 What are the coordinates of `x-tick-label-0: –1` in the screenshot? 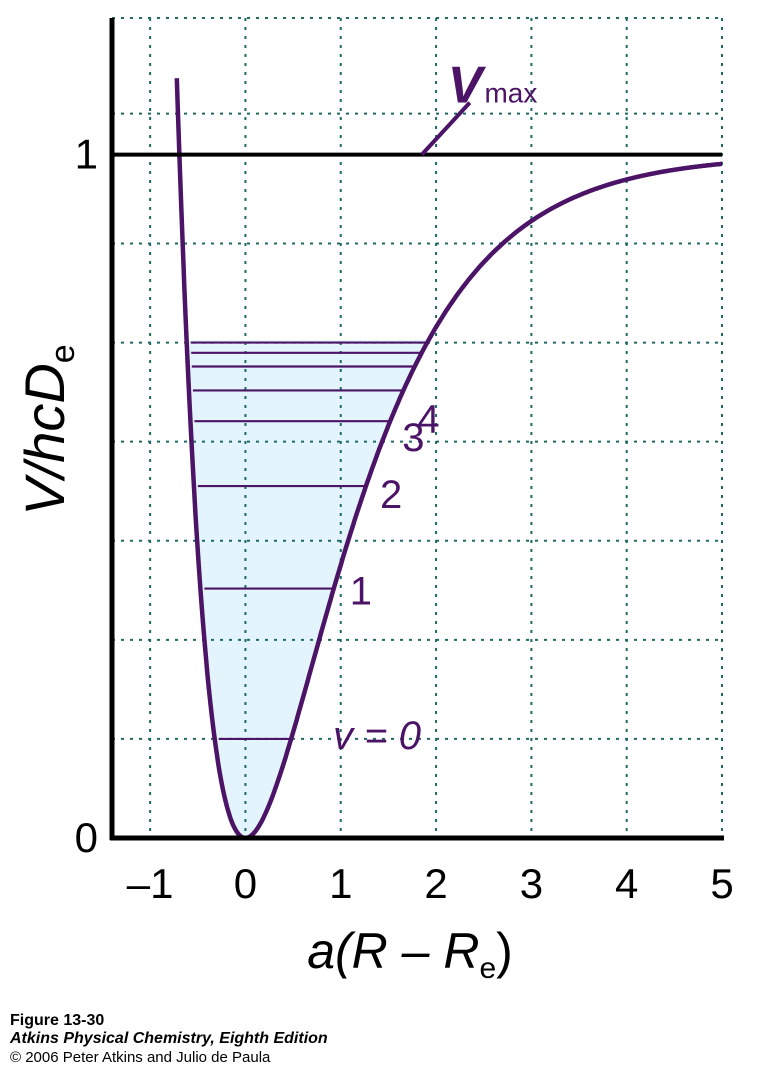 It's located at (150, 883).